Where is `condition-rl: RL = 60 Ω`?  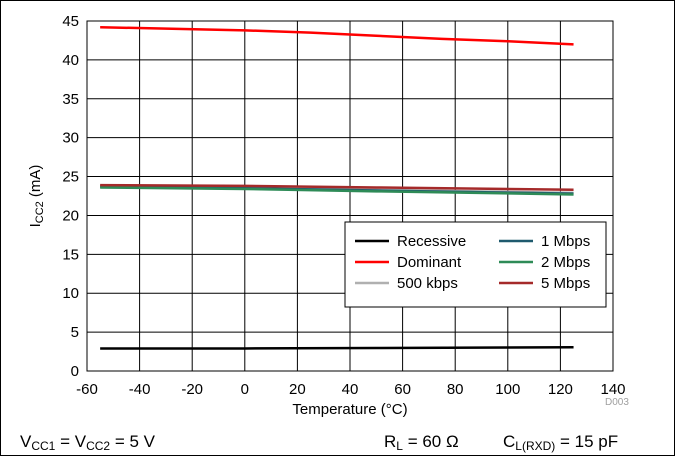
condition-rl: RL = 60 Ω is located at coordinates (421, 442).